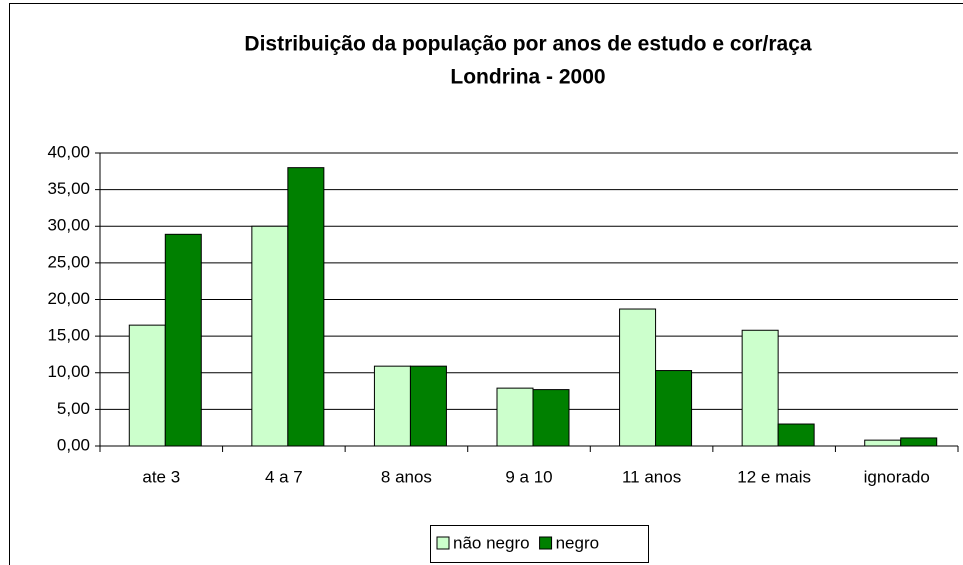  I want to click on y-tick-label: 20,00, so click(68, 298).